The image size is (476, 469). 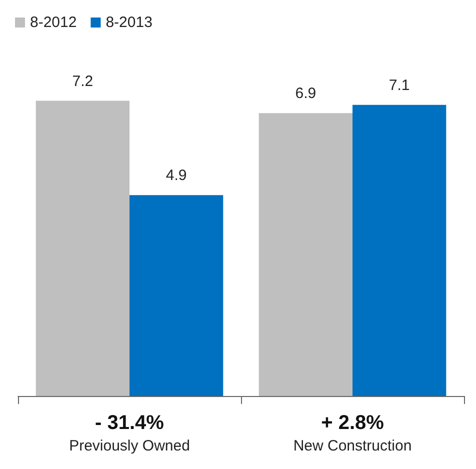 I want to click on legend-label: 8-2013, so click(x=129, y=22).